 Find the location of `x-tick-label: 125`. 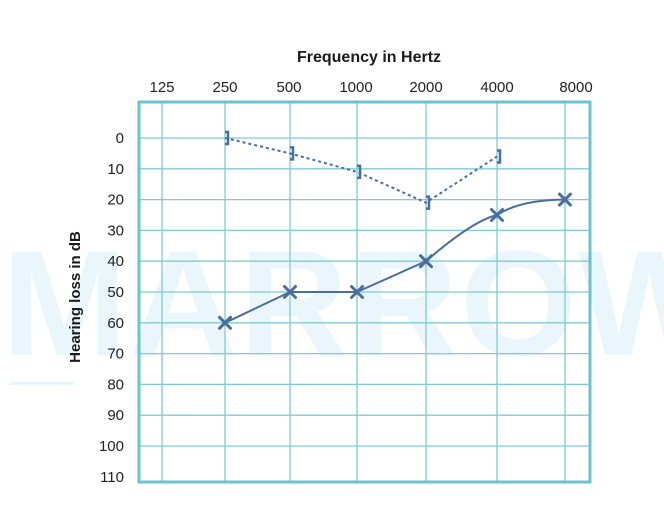

x-tick-label: 125 is located at coordinates (161, 87).